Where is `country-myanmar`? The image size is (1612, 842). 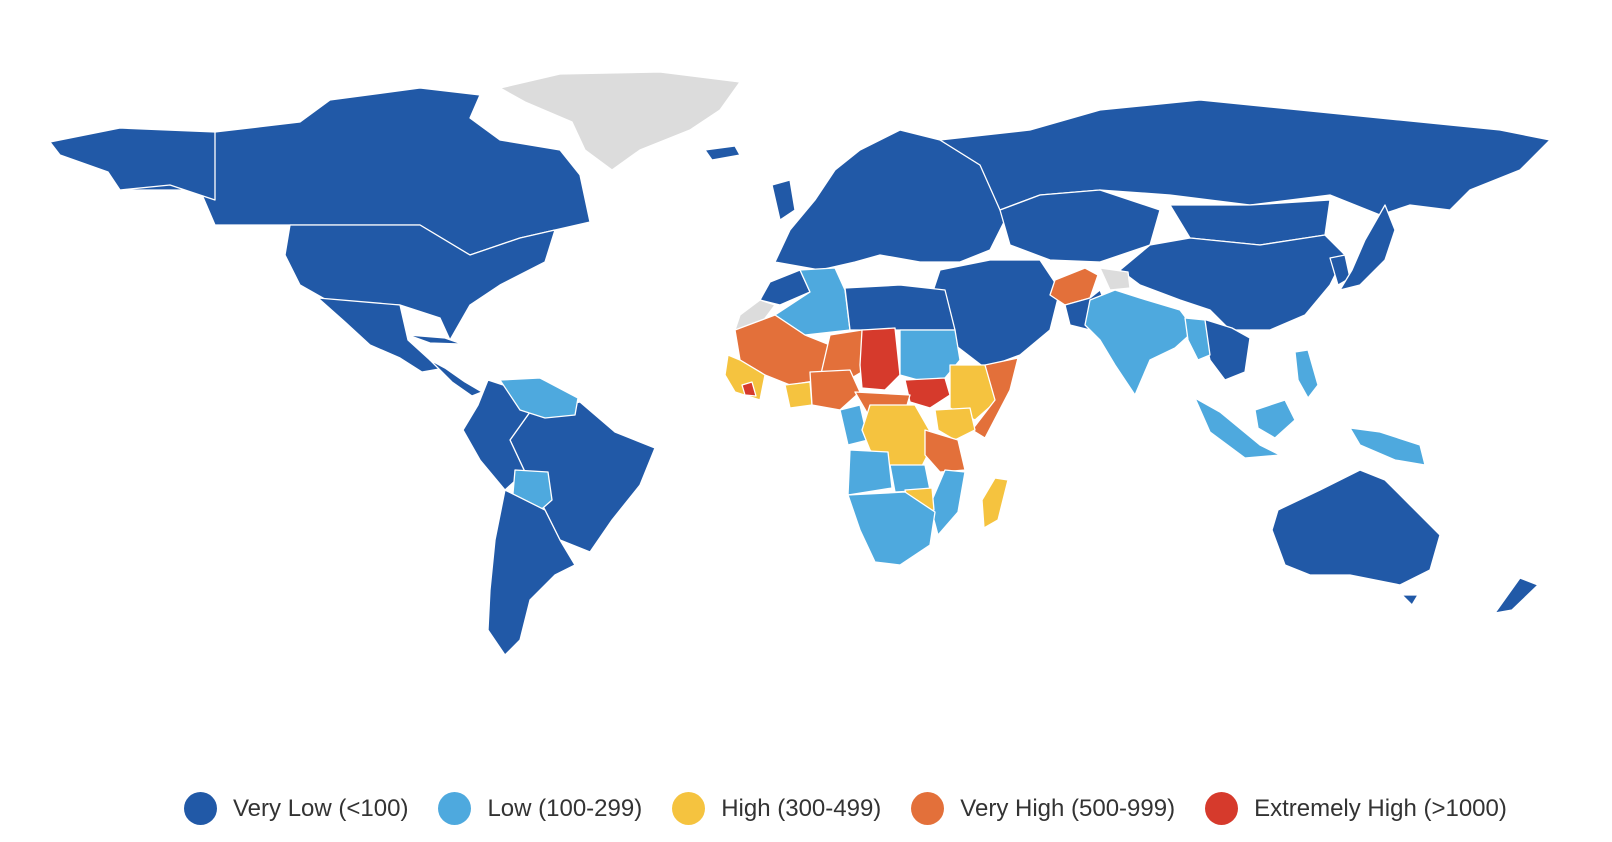
country-myanmar is located at coordinates (1197, 339).